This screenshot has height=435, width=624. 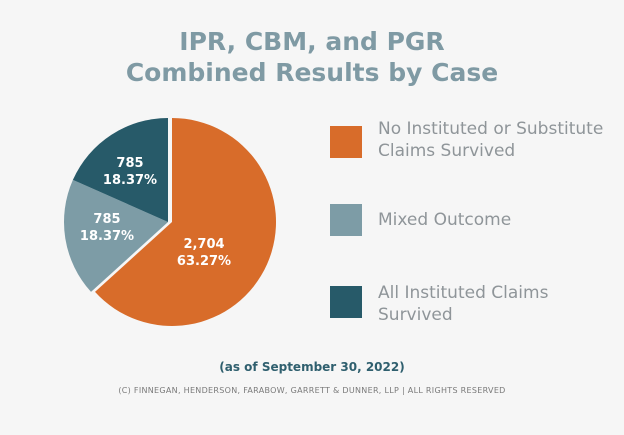 I want to click on title-line-2: Combined Results by Case, so click(x=312, y=72).